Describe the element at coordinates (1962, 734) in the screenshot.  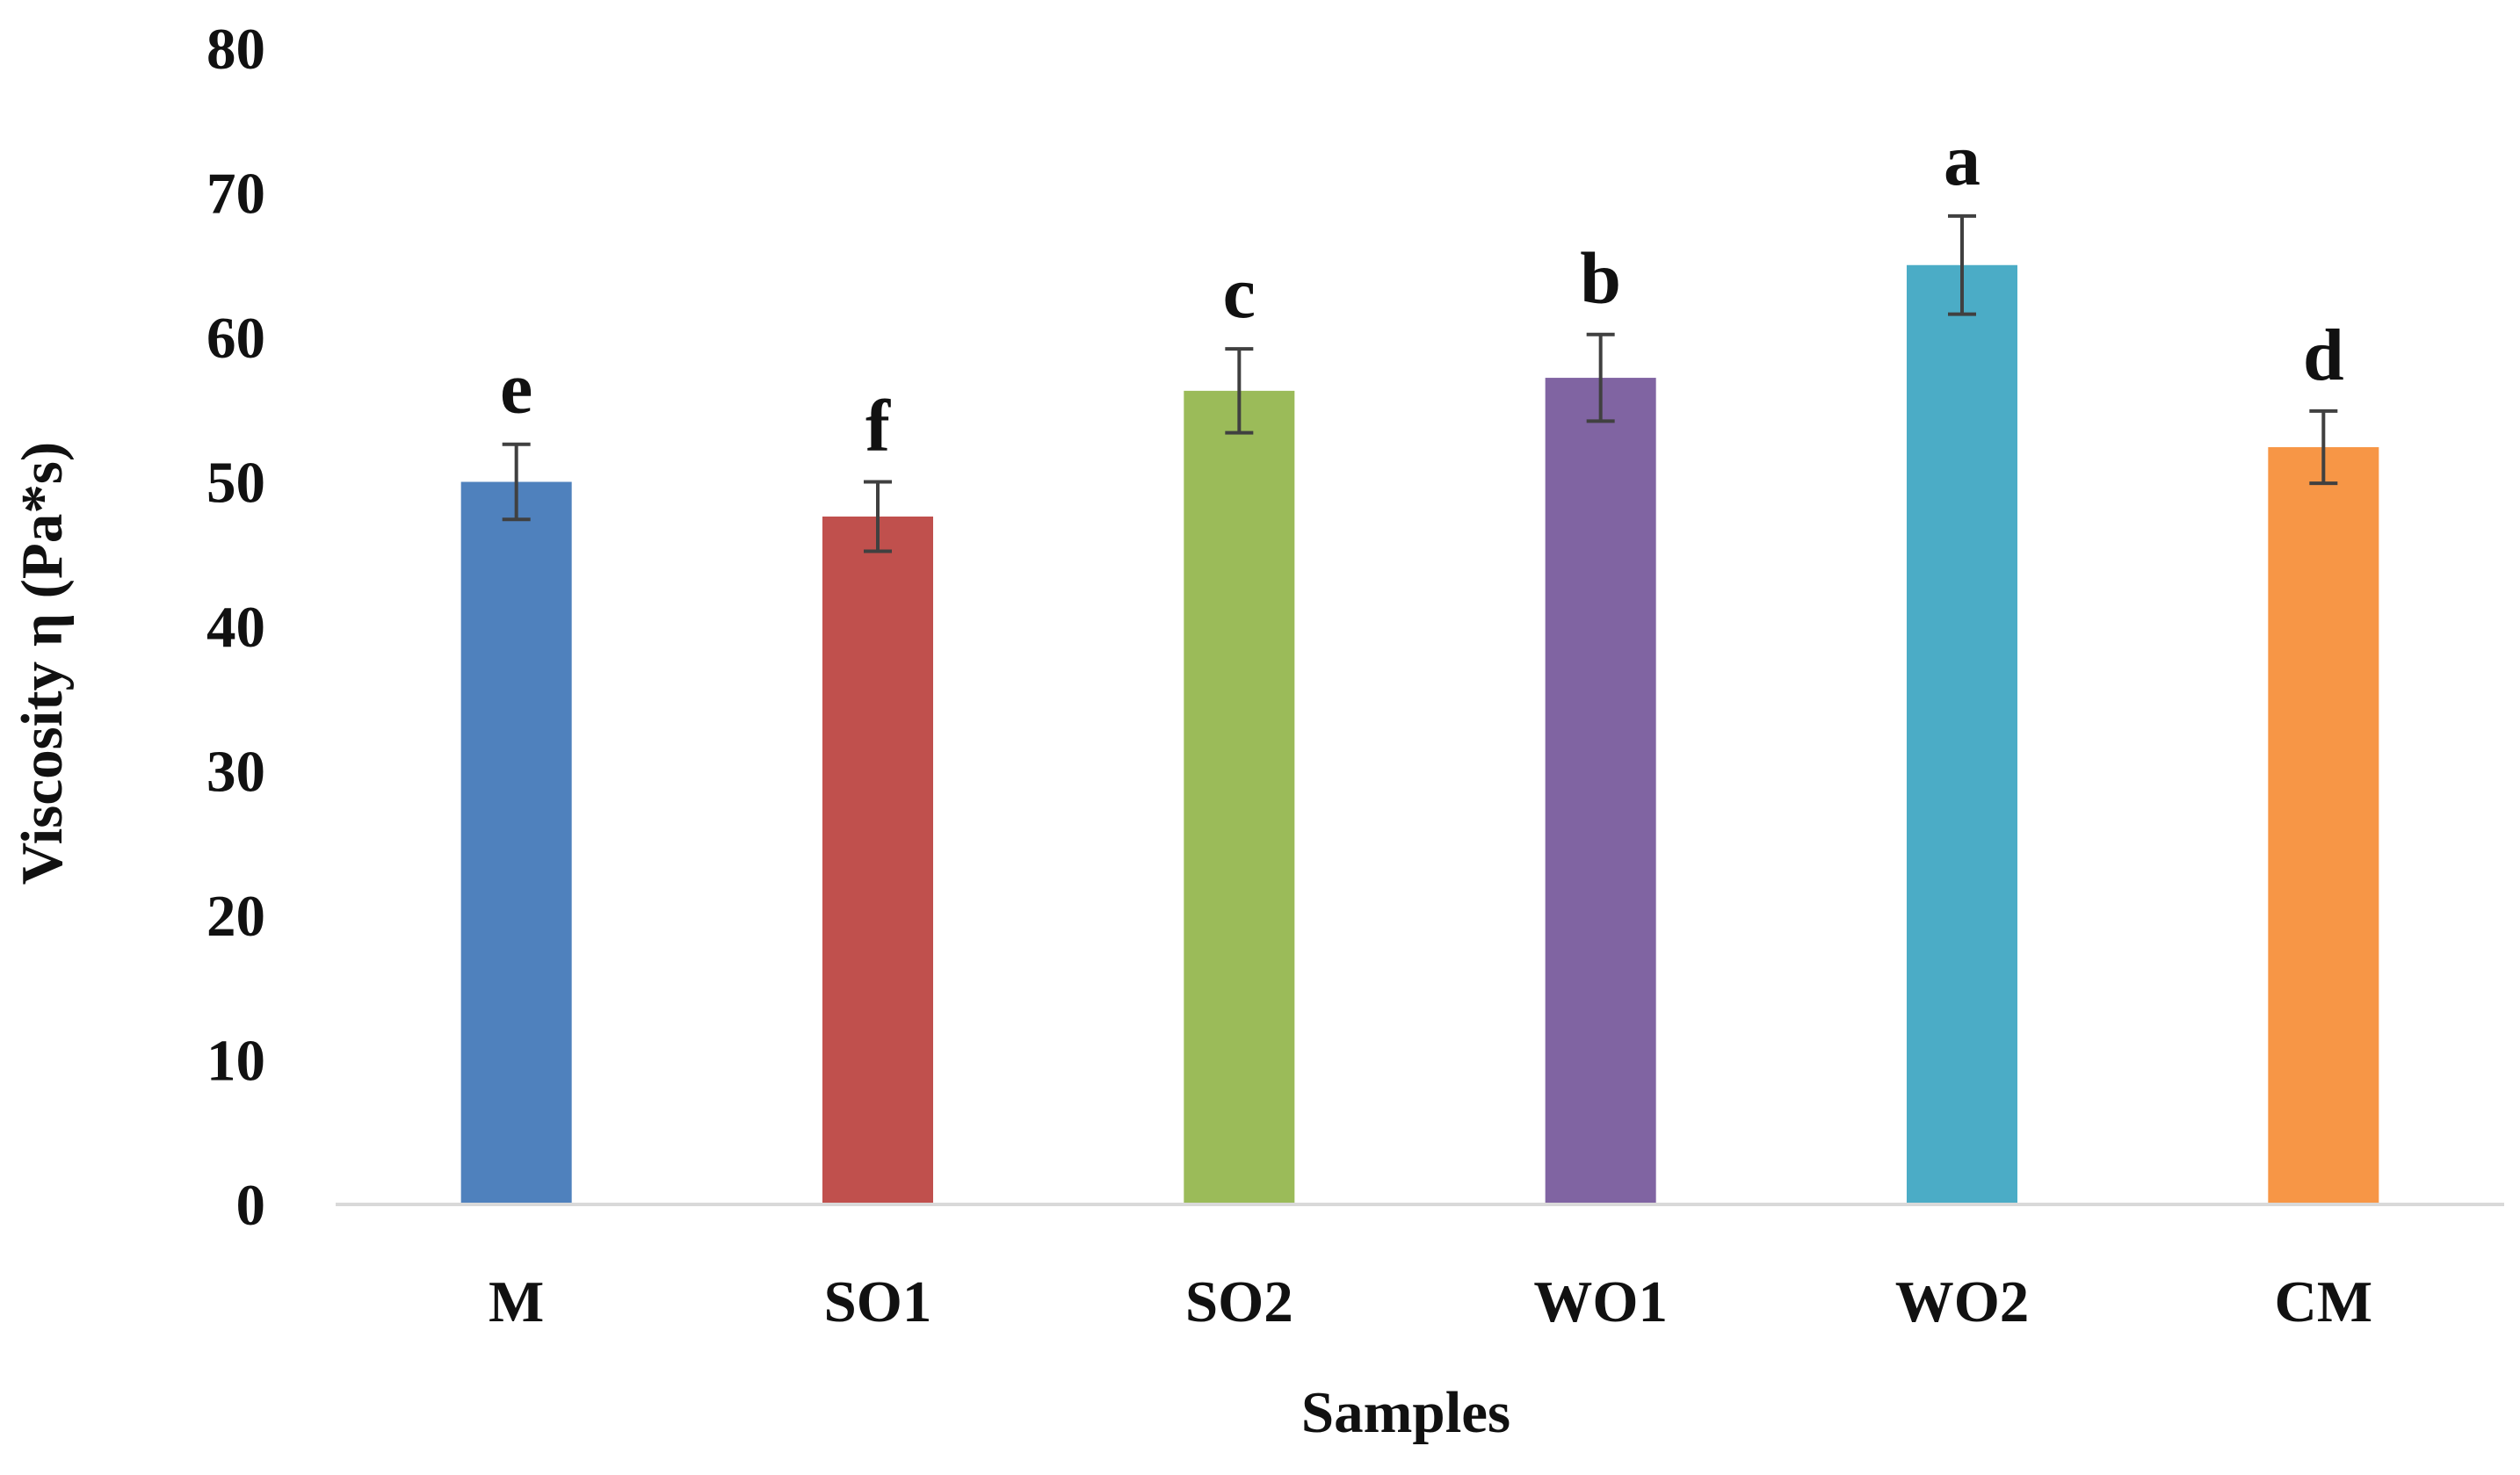
I see `bar-wo2` at that location.